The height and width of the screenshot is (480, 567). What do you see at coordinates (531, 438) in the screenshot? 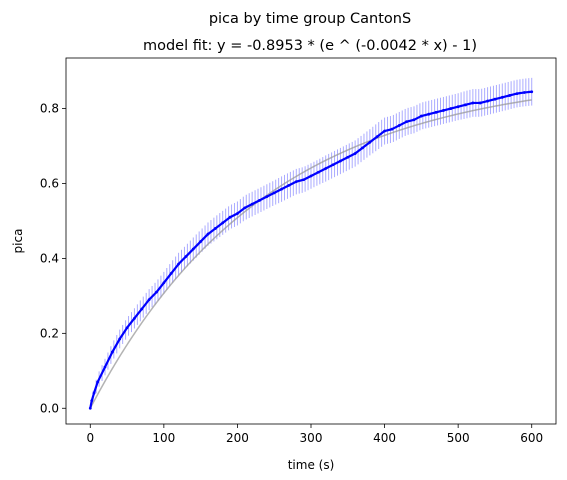
I see `x-tick-label: 600` at bounding box center [531, 438].